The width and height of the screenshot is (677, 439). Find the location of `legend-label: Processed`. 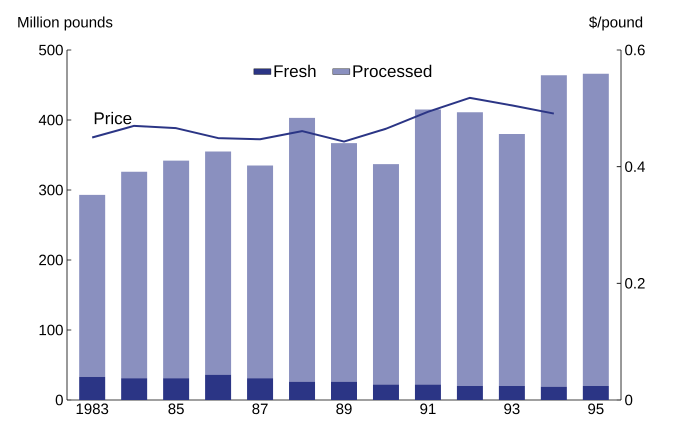

legend-label: Processed is located at coordinates (392, 71).